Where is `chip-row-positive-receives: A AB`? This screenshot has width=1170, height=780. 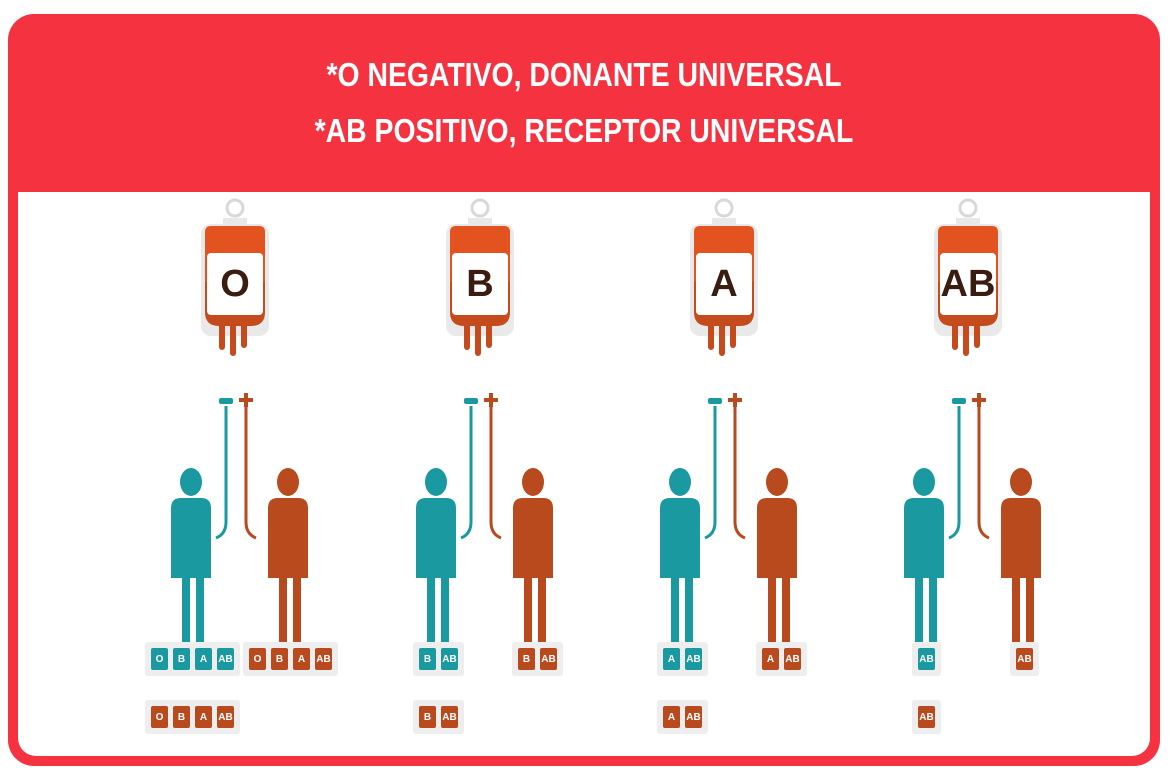 chip-row-positive-receives: A AB is located at coordinates (781, 659).